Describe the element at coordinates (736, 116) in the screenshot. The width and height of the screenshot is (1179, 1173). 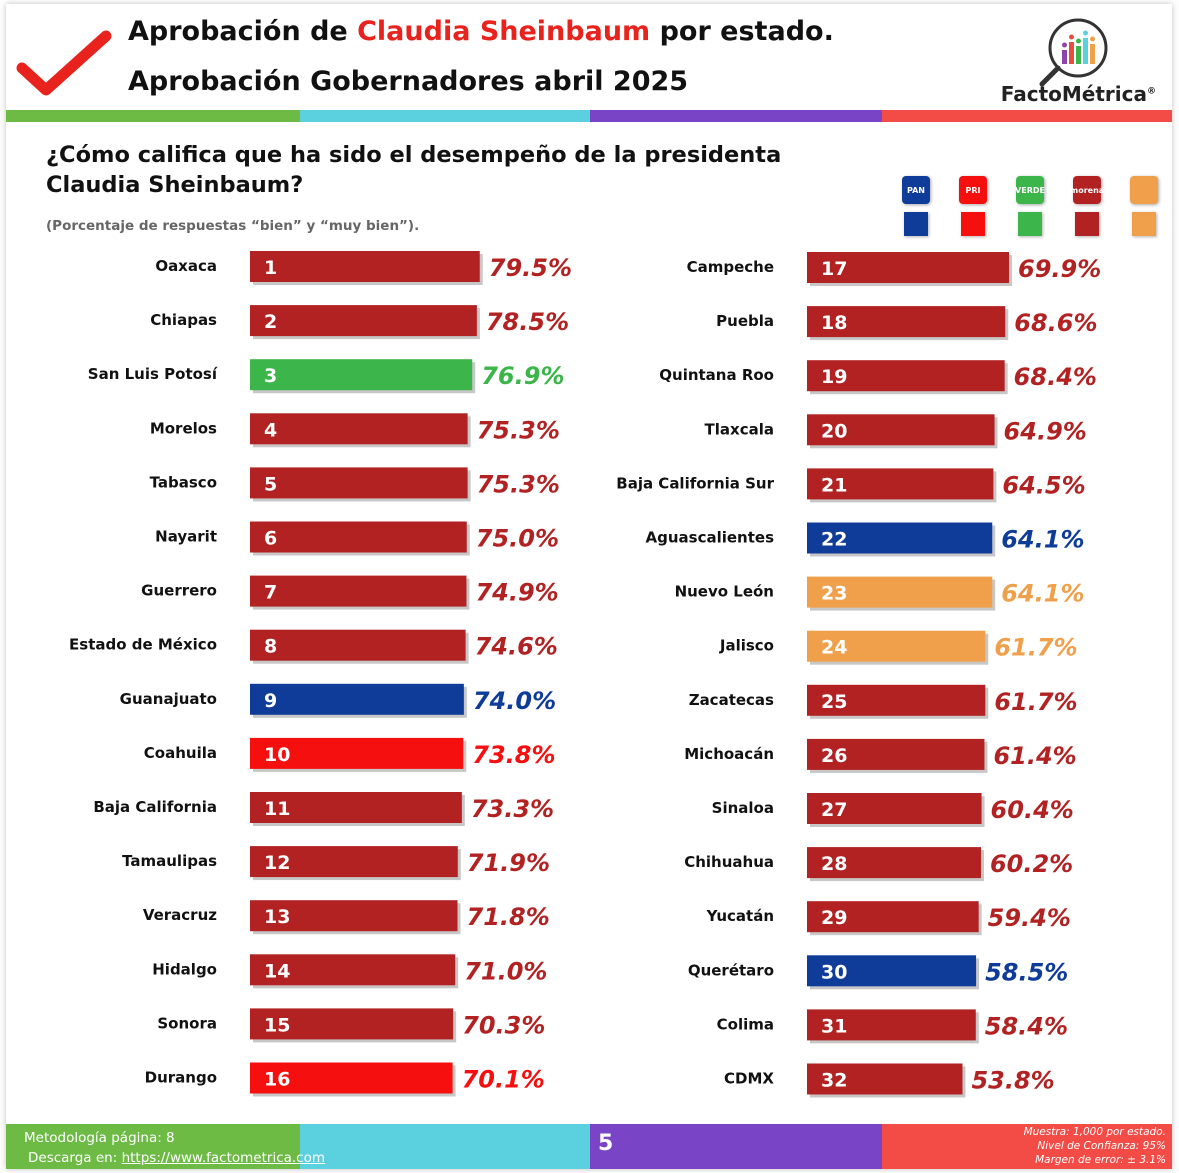
I see `top-stripe-purple` at that location.